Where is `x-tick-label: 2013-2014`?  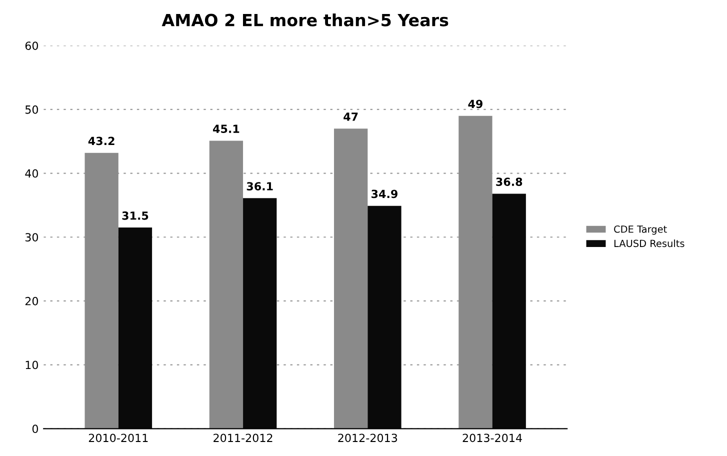
x-tick-label: 2013-2014 is located at coordinates (492, 438).